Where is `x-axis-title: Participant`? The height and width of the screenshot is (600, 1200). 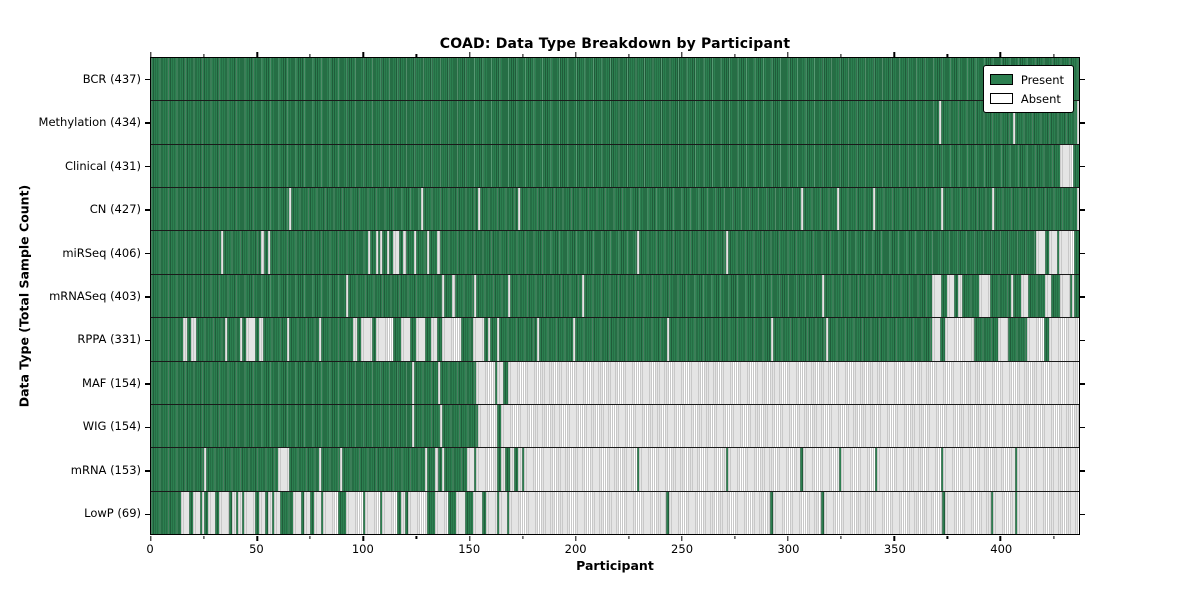
x-axis-title: Participant is located at coordinates (615, 565).